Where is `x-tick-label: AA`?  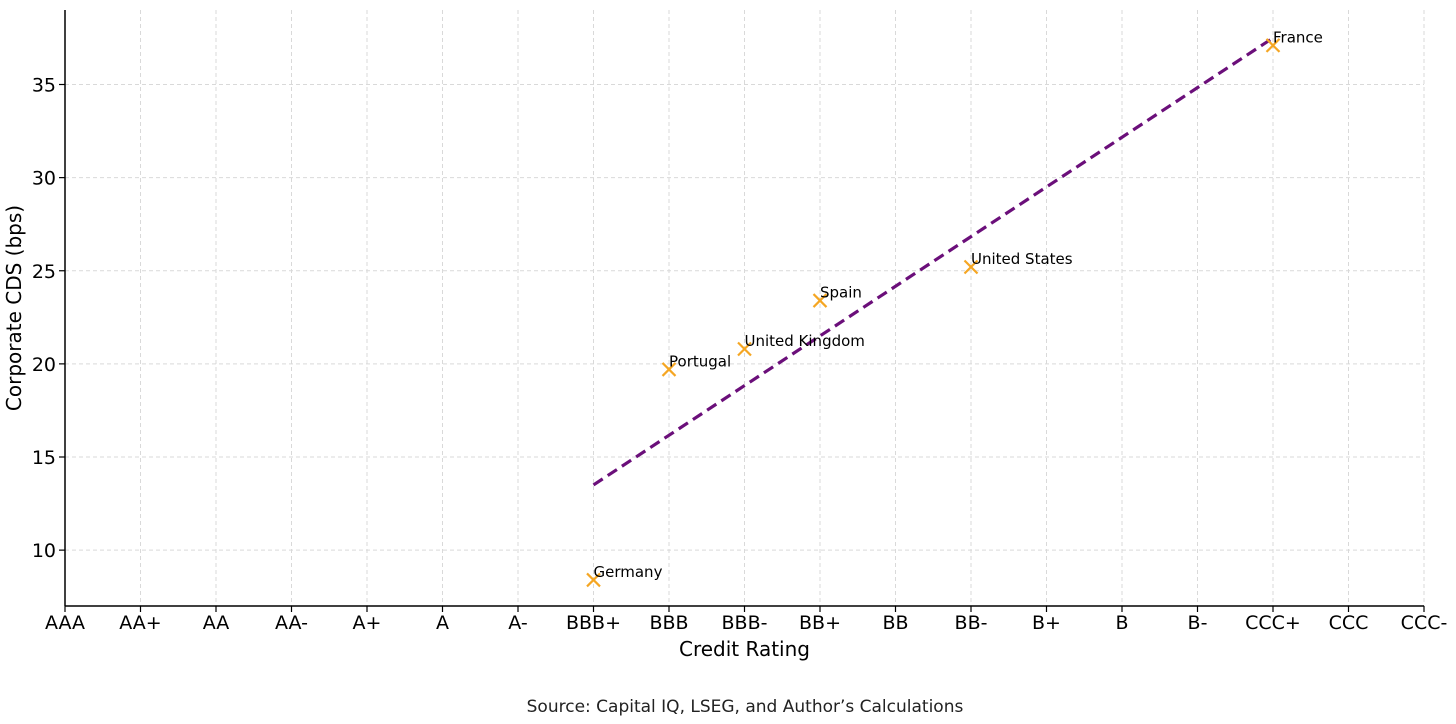 x-tick-label: AA is located at coordinates (216, 623).